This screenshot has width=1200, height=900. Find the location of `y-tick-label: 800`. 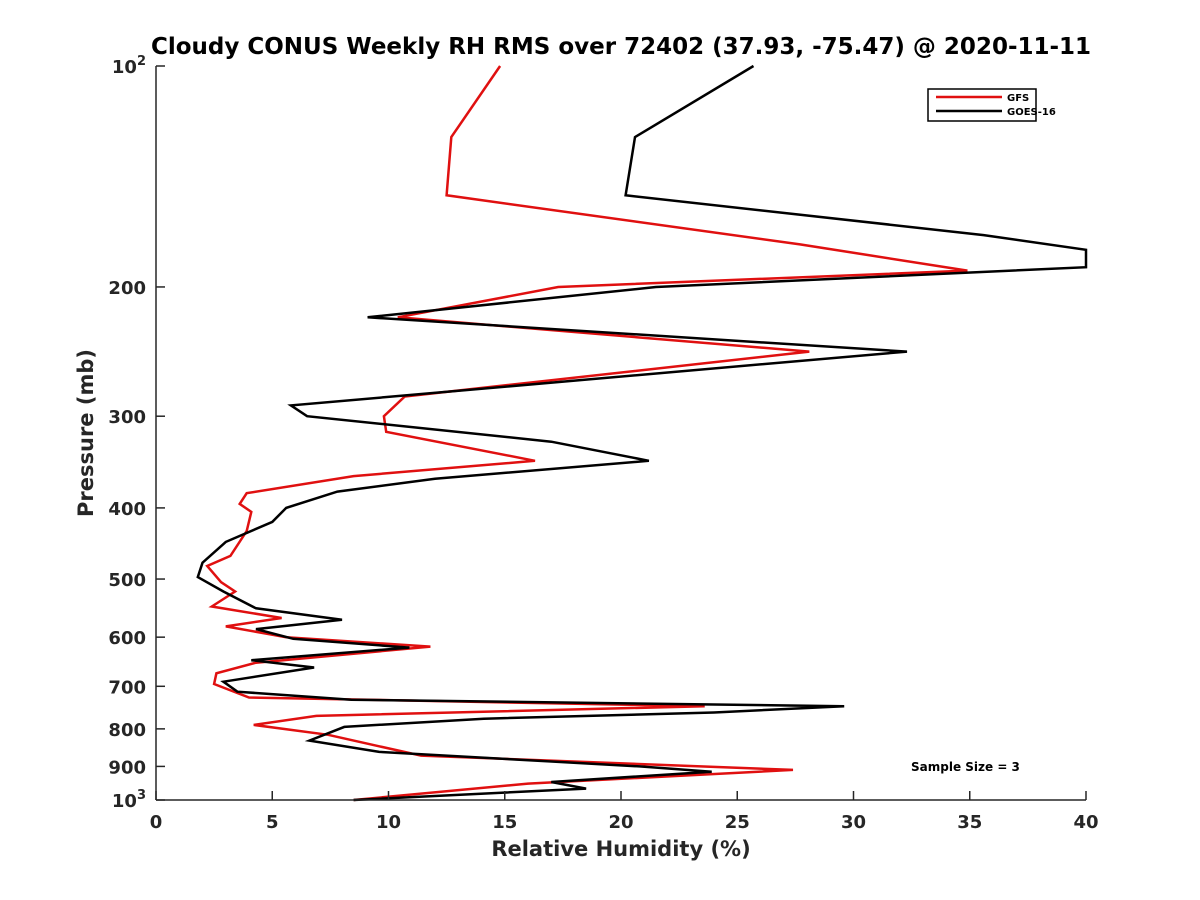

y-tick-label: 800 is located at coordinates (127, 730).